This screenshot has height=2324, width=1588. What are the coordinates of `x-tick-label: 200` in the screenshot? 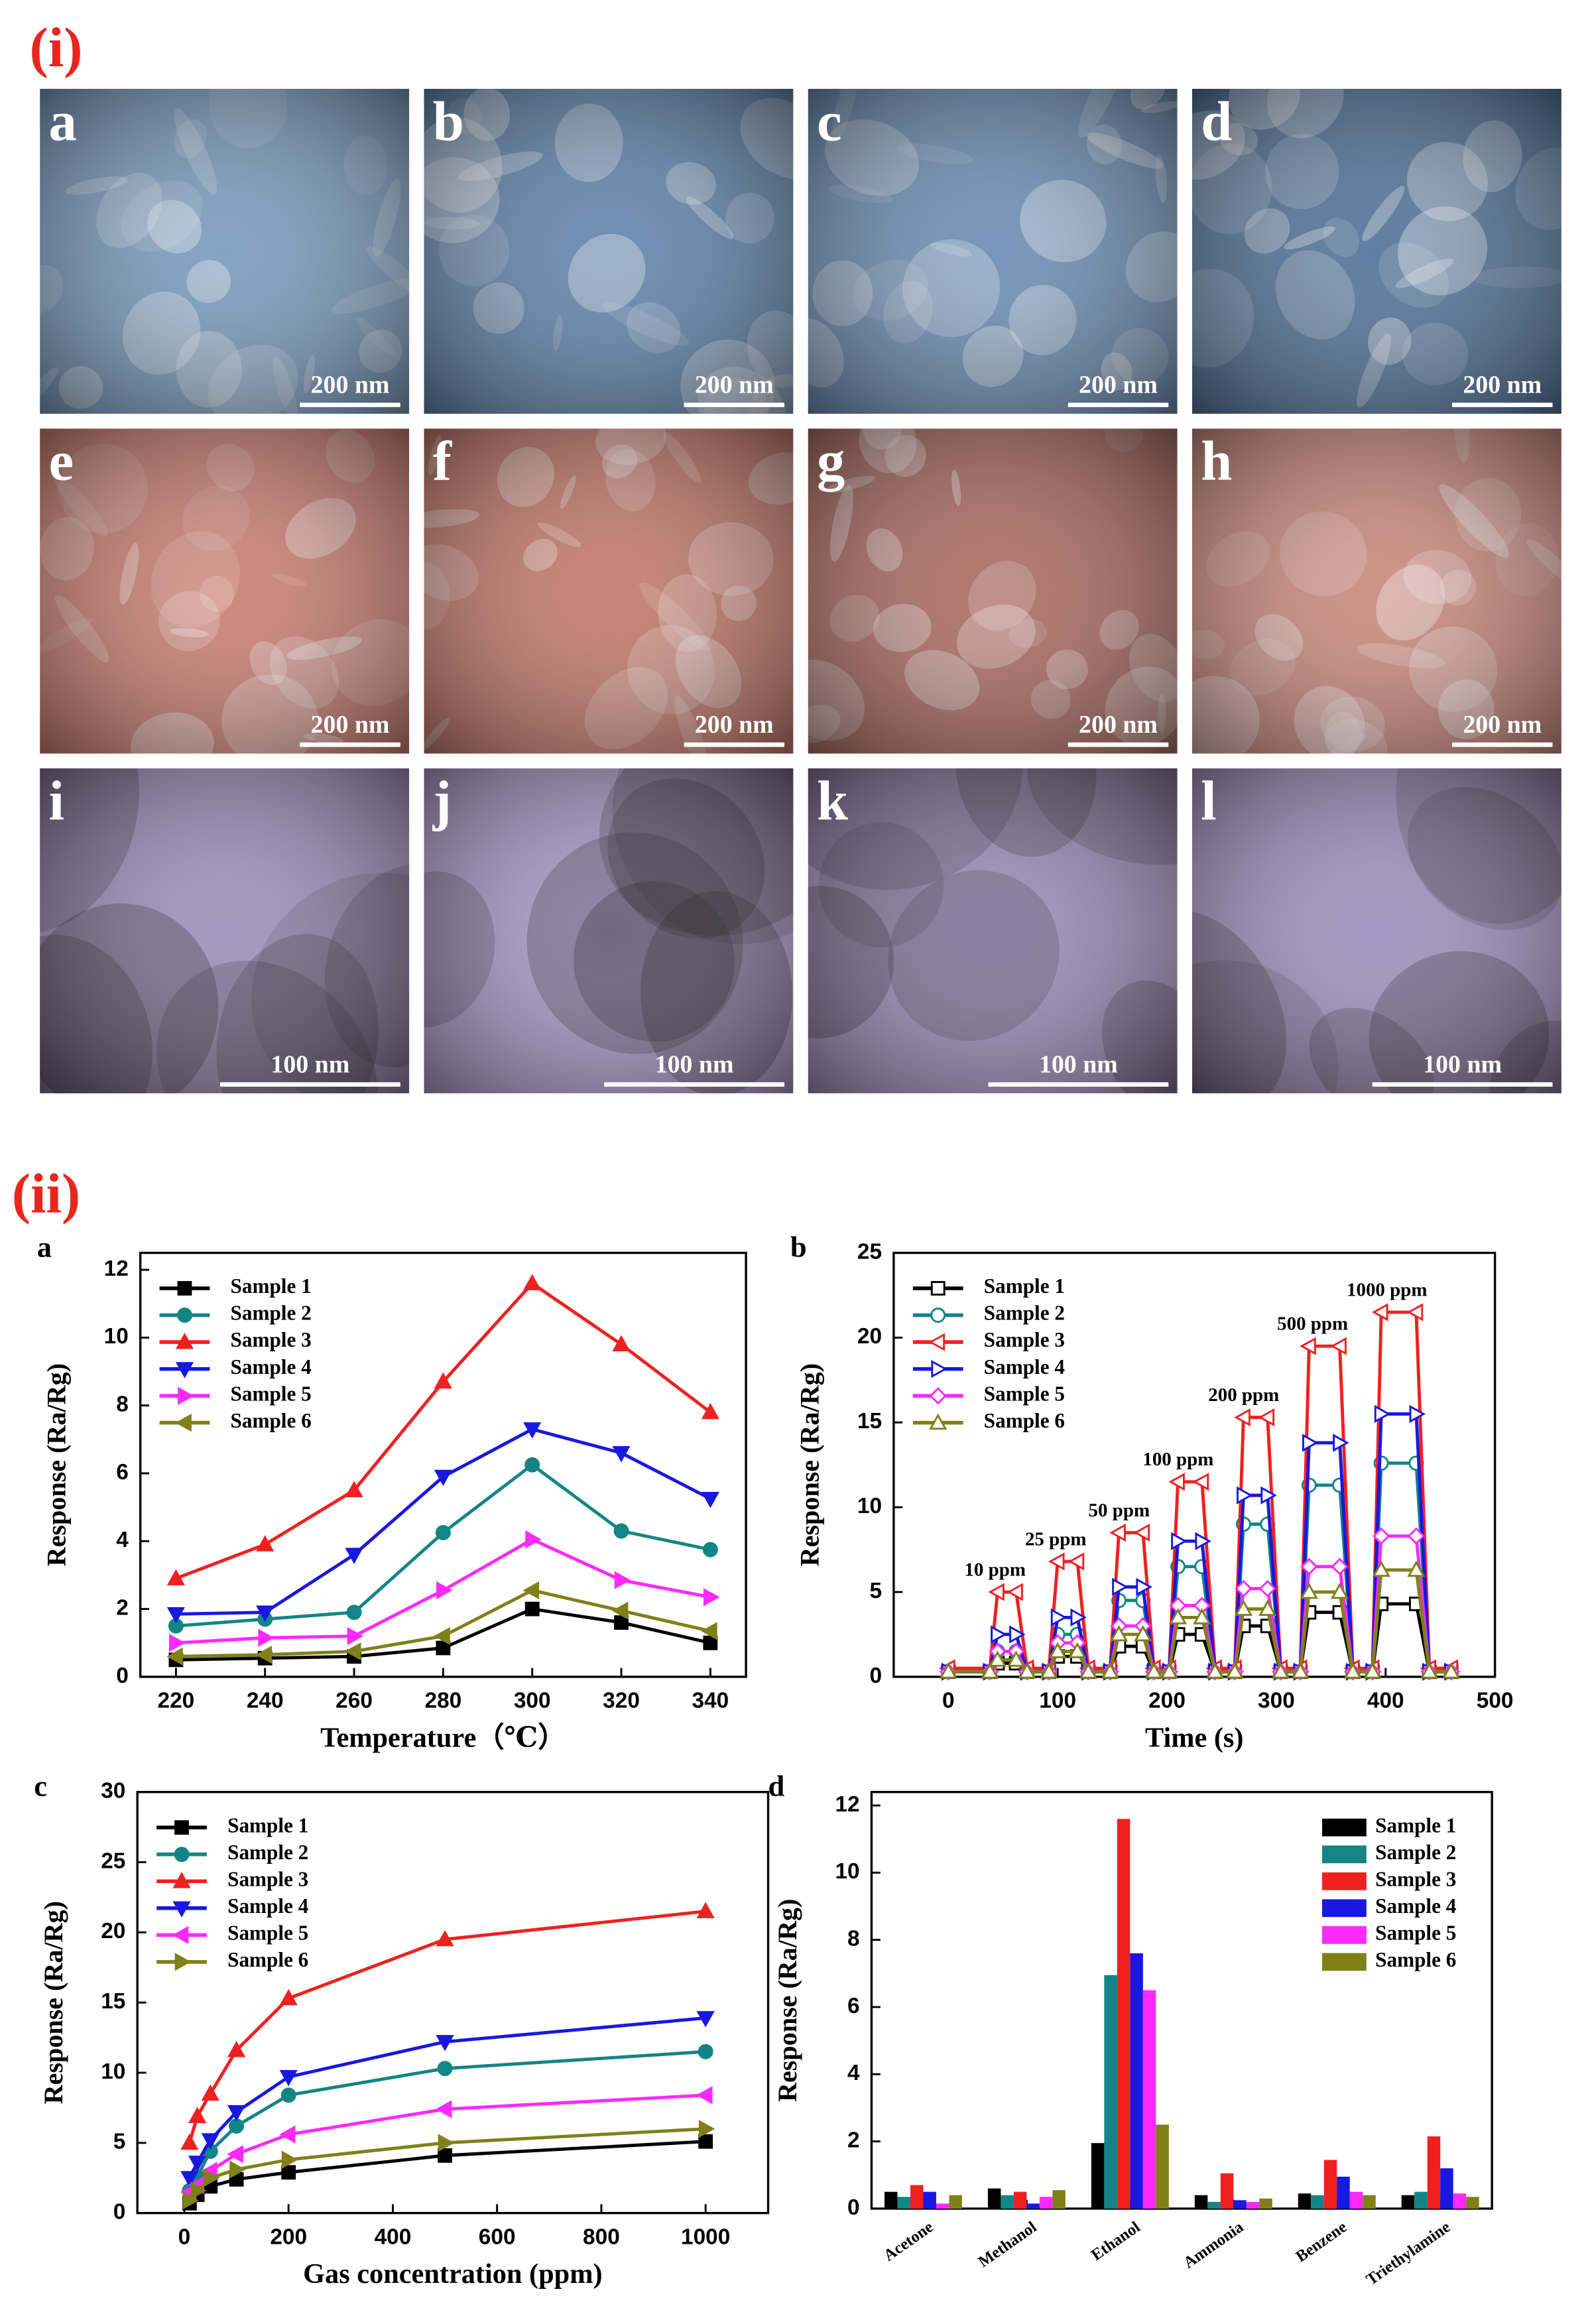 It's located at (288, 2237).